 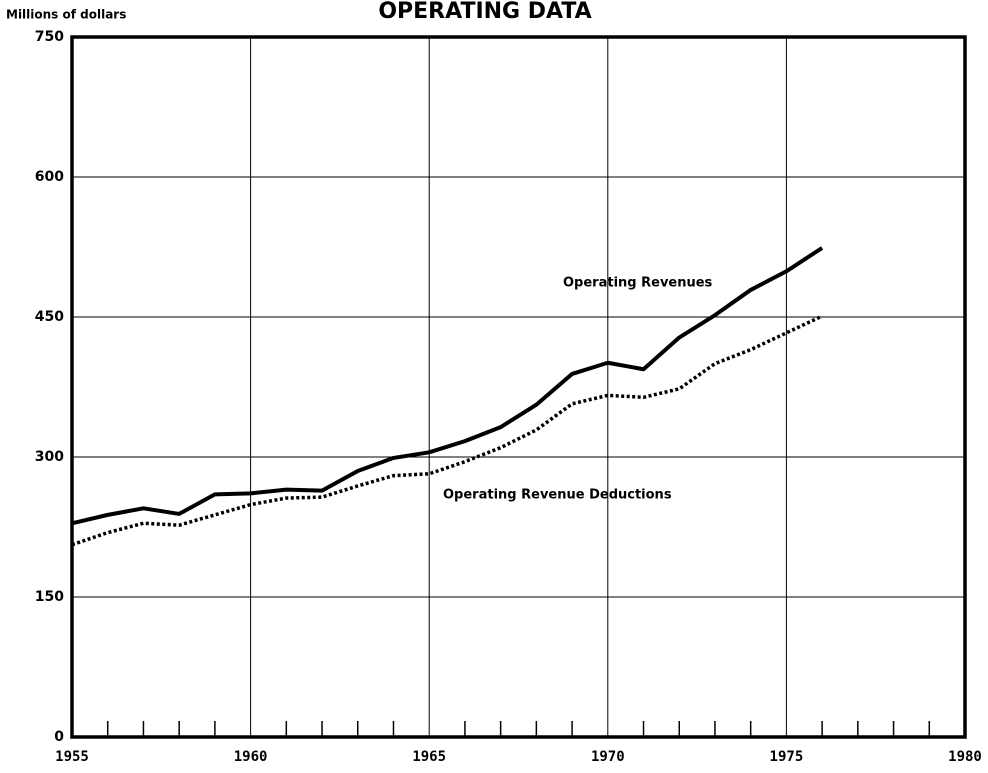 What do you see at coordinates (484, 12) in the screenshot?
I see `chart-title: OPERATING DATA` at bounding box center [484, 12].